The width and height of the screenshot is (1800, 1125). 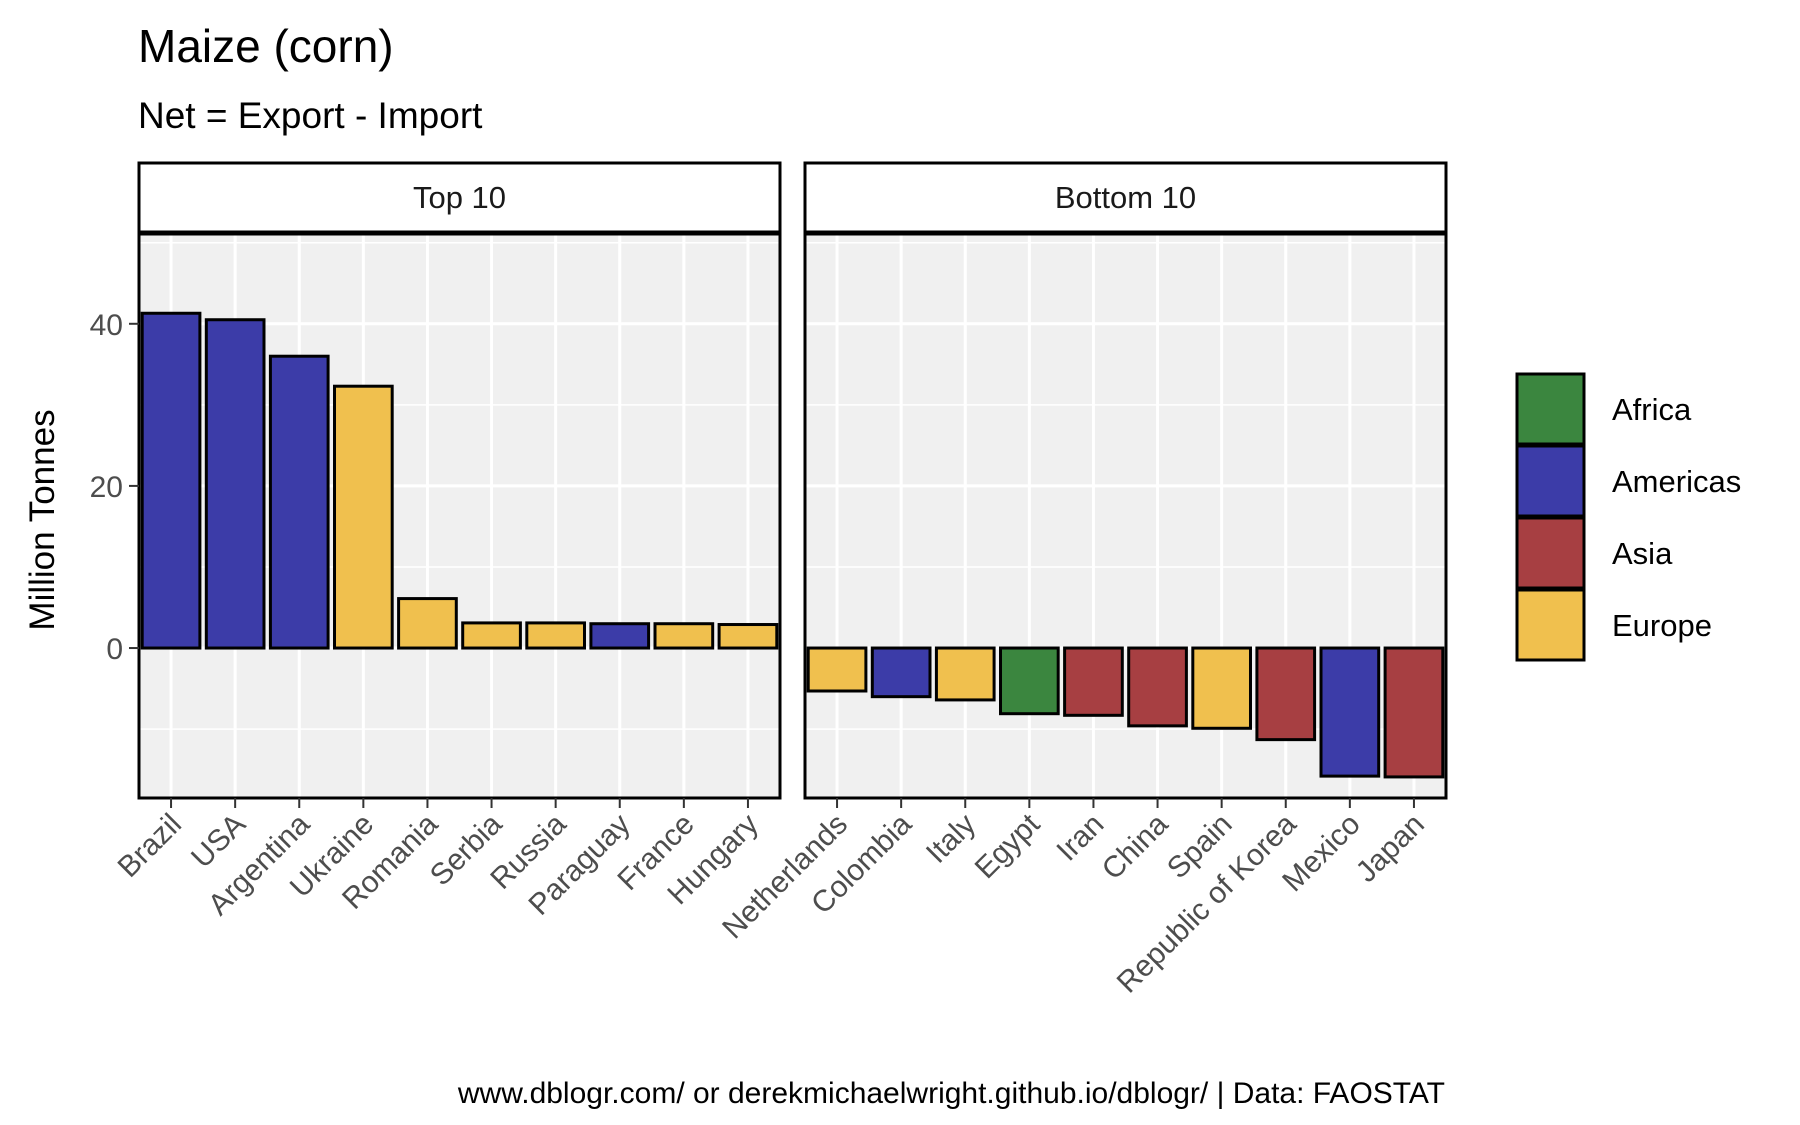 I want to click on bar-spain, so click(x=1221, y=688).